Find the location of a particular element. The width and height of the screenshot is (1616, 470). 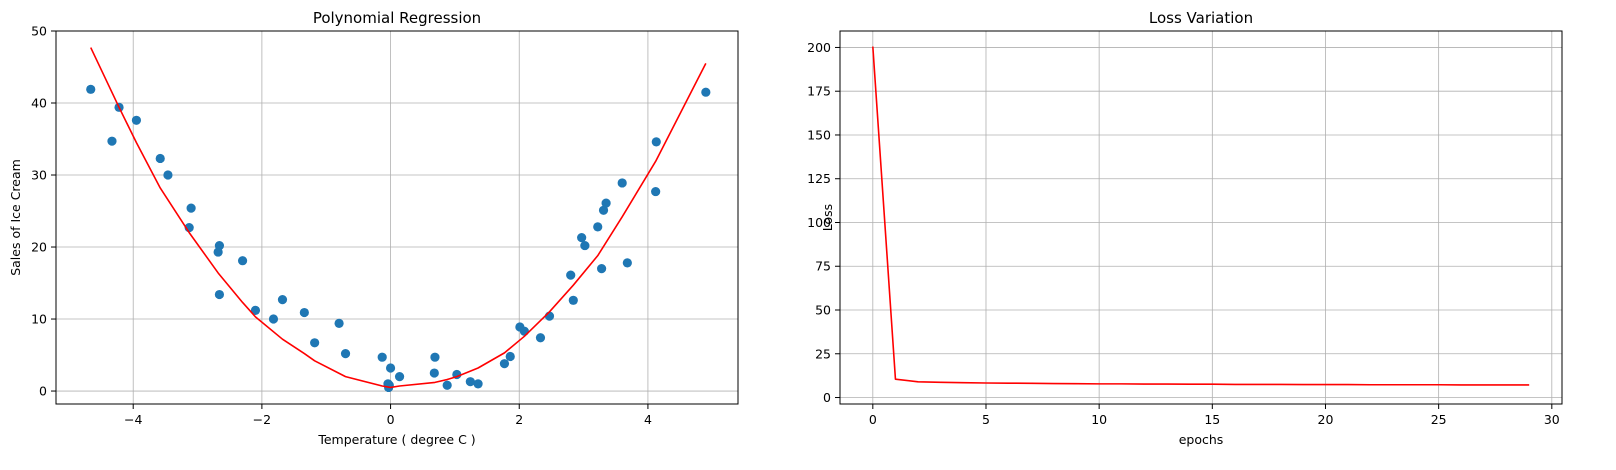

x-tick-label: 25 is located at coordinates (1439, 419).